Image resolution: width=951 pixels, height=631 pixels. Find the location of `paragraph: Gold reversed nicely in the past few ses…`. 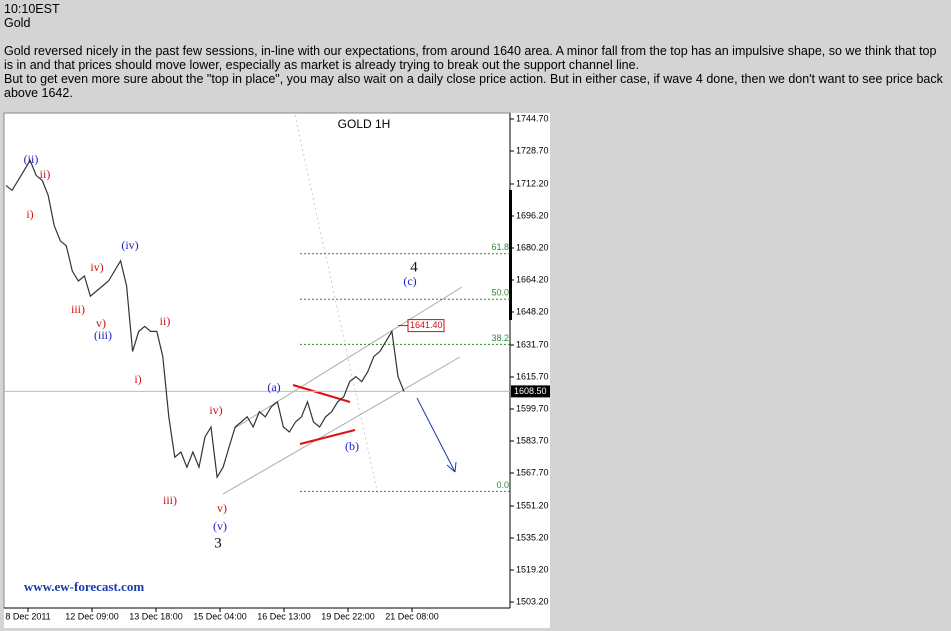

paragraph: Gold reversed nicely in the past few ses… is located at coordinates (470, 58).